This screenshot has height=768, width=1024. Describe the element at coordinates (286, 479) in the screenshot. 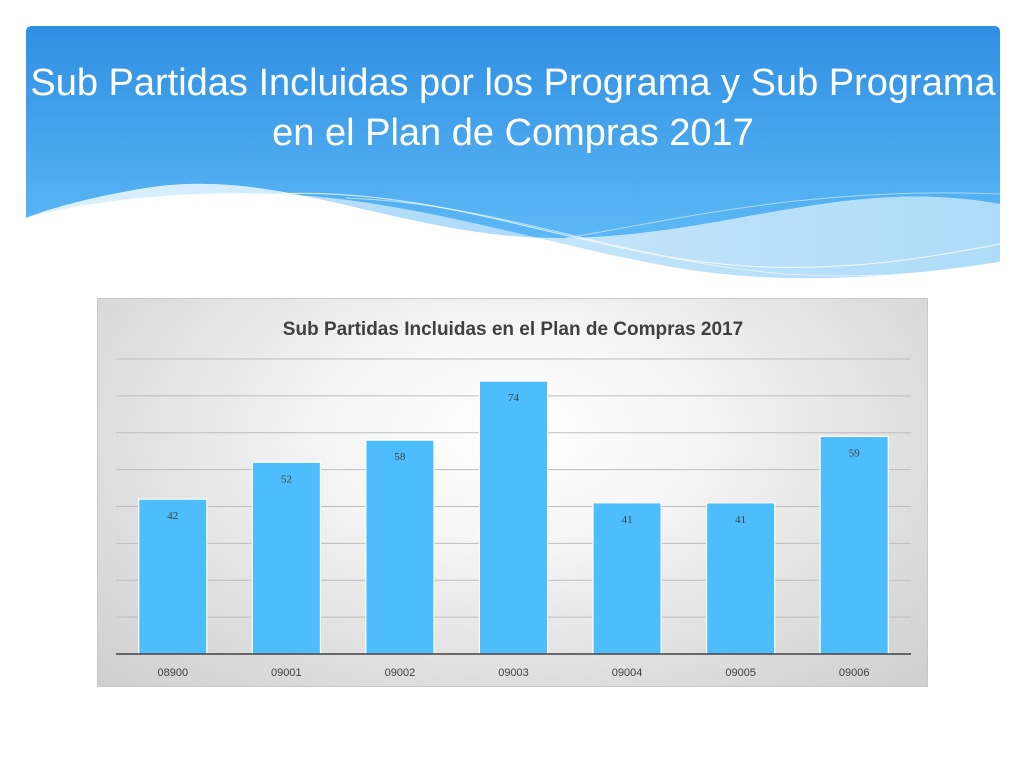

I see `data-label-09001: 52` at that location.